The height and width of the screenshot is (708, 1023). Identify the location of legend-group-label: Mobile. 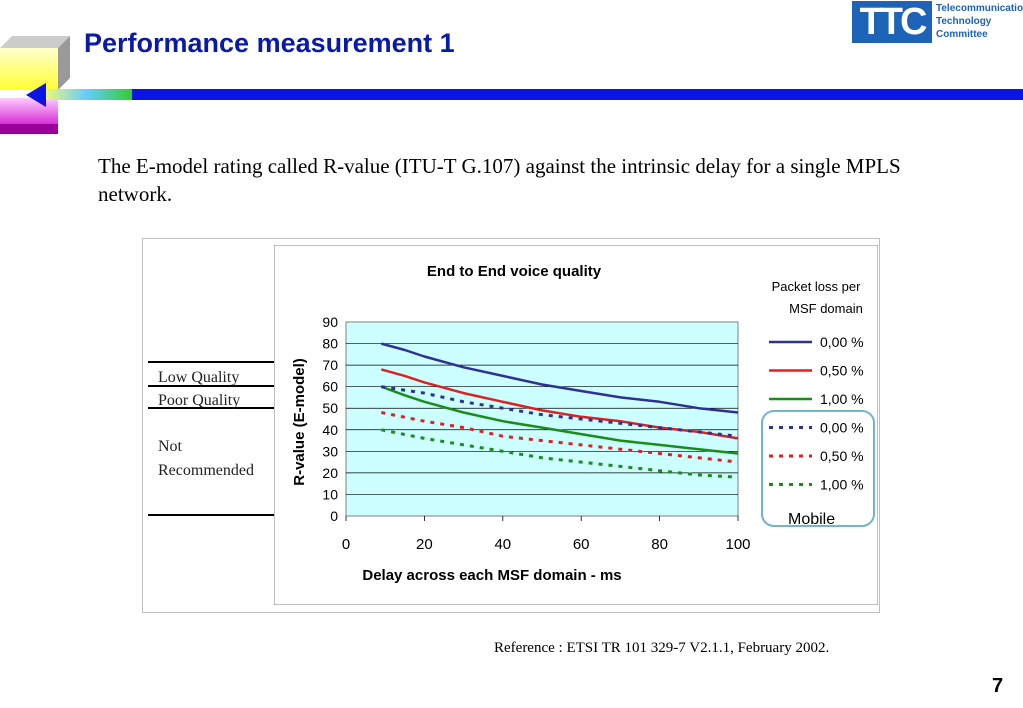
(811, 519).